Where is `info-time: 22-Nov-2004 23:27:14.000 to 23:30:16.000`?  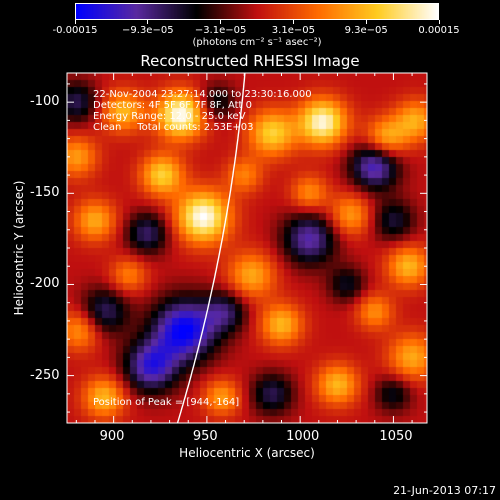 info-time: 22-Nov-2004 23:27:14.000 to 23:30:16.000 is located at coordinates (202, 94).